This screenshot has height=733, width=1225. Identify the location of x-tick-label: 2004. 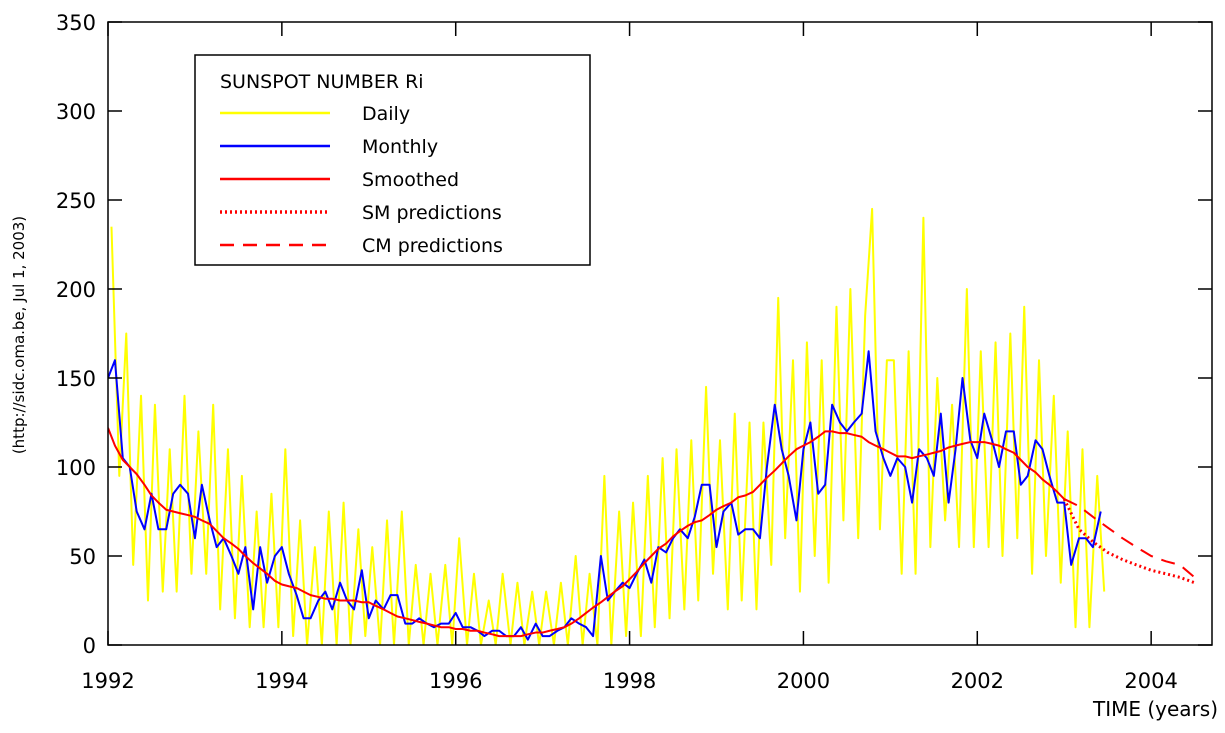
(1150, 681).